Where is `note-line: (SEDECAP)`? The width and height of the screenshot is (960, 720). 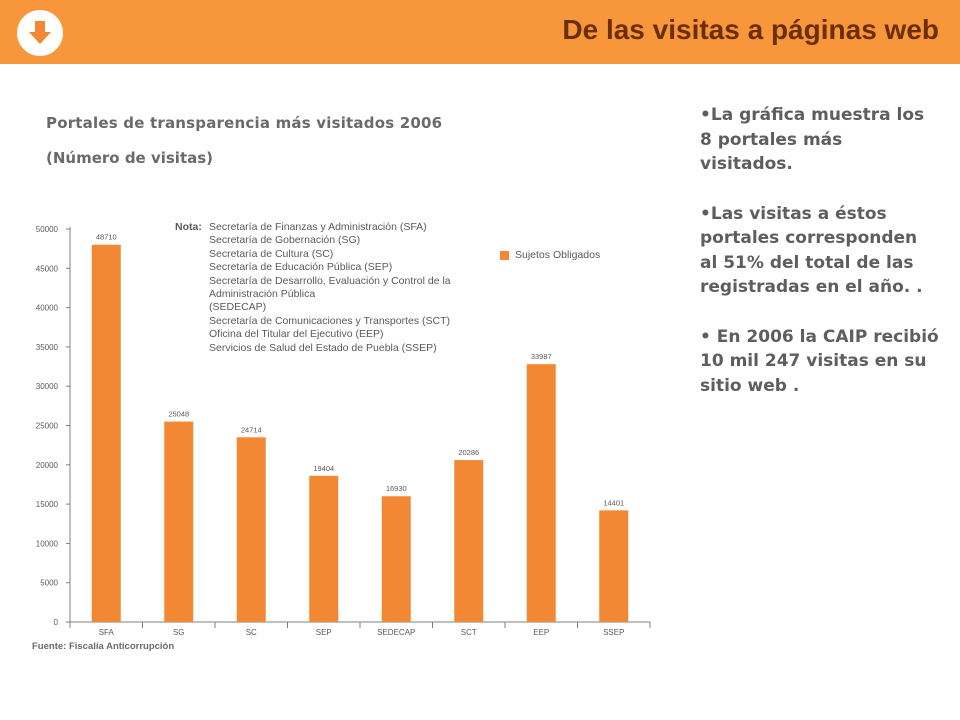 note-line: (SEDECAP) is located at coordinates (238, 307).